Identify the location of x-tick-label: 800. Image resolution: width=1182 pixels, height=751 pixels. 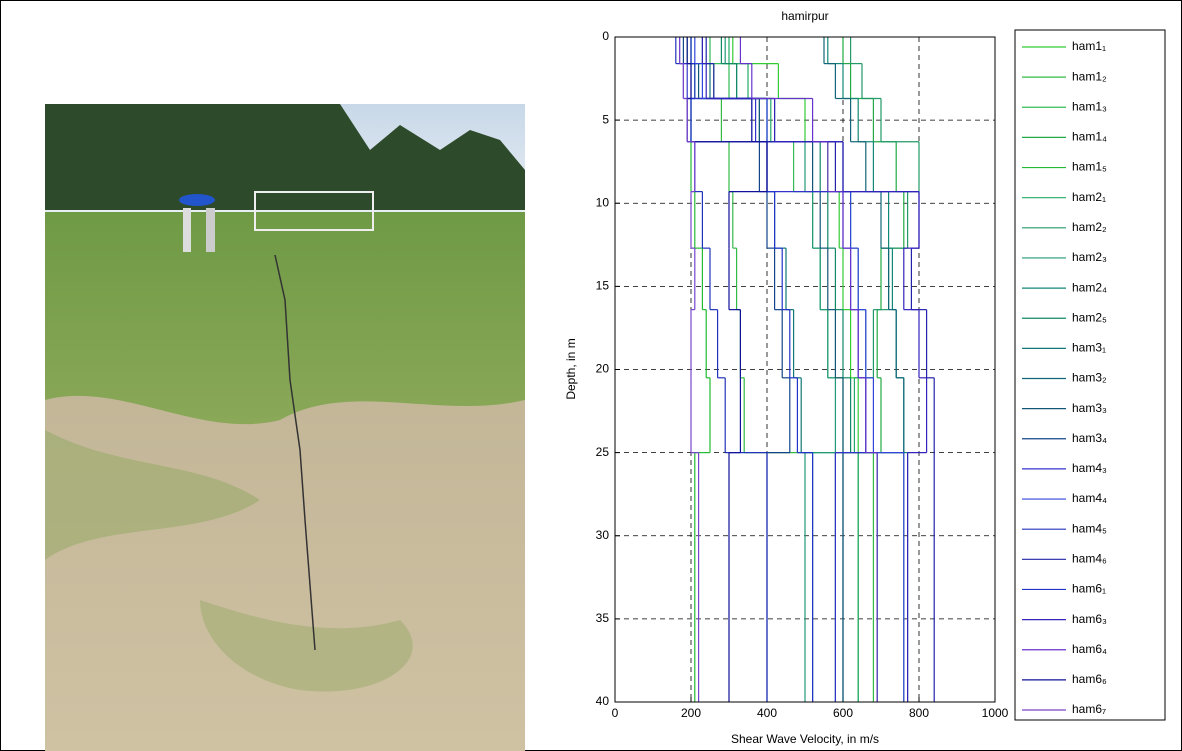
(919, 713).